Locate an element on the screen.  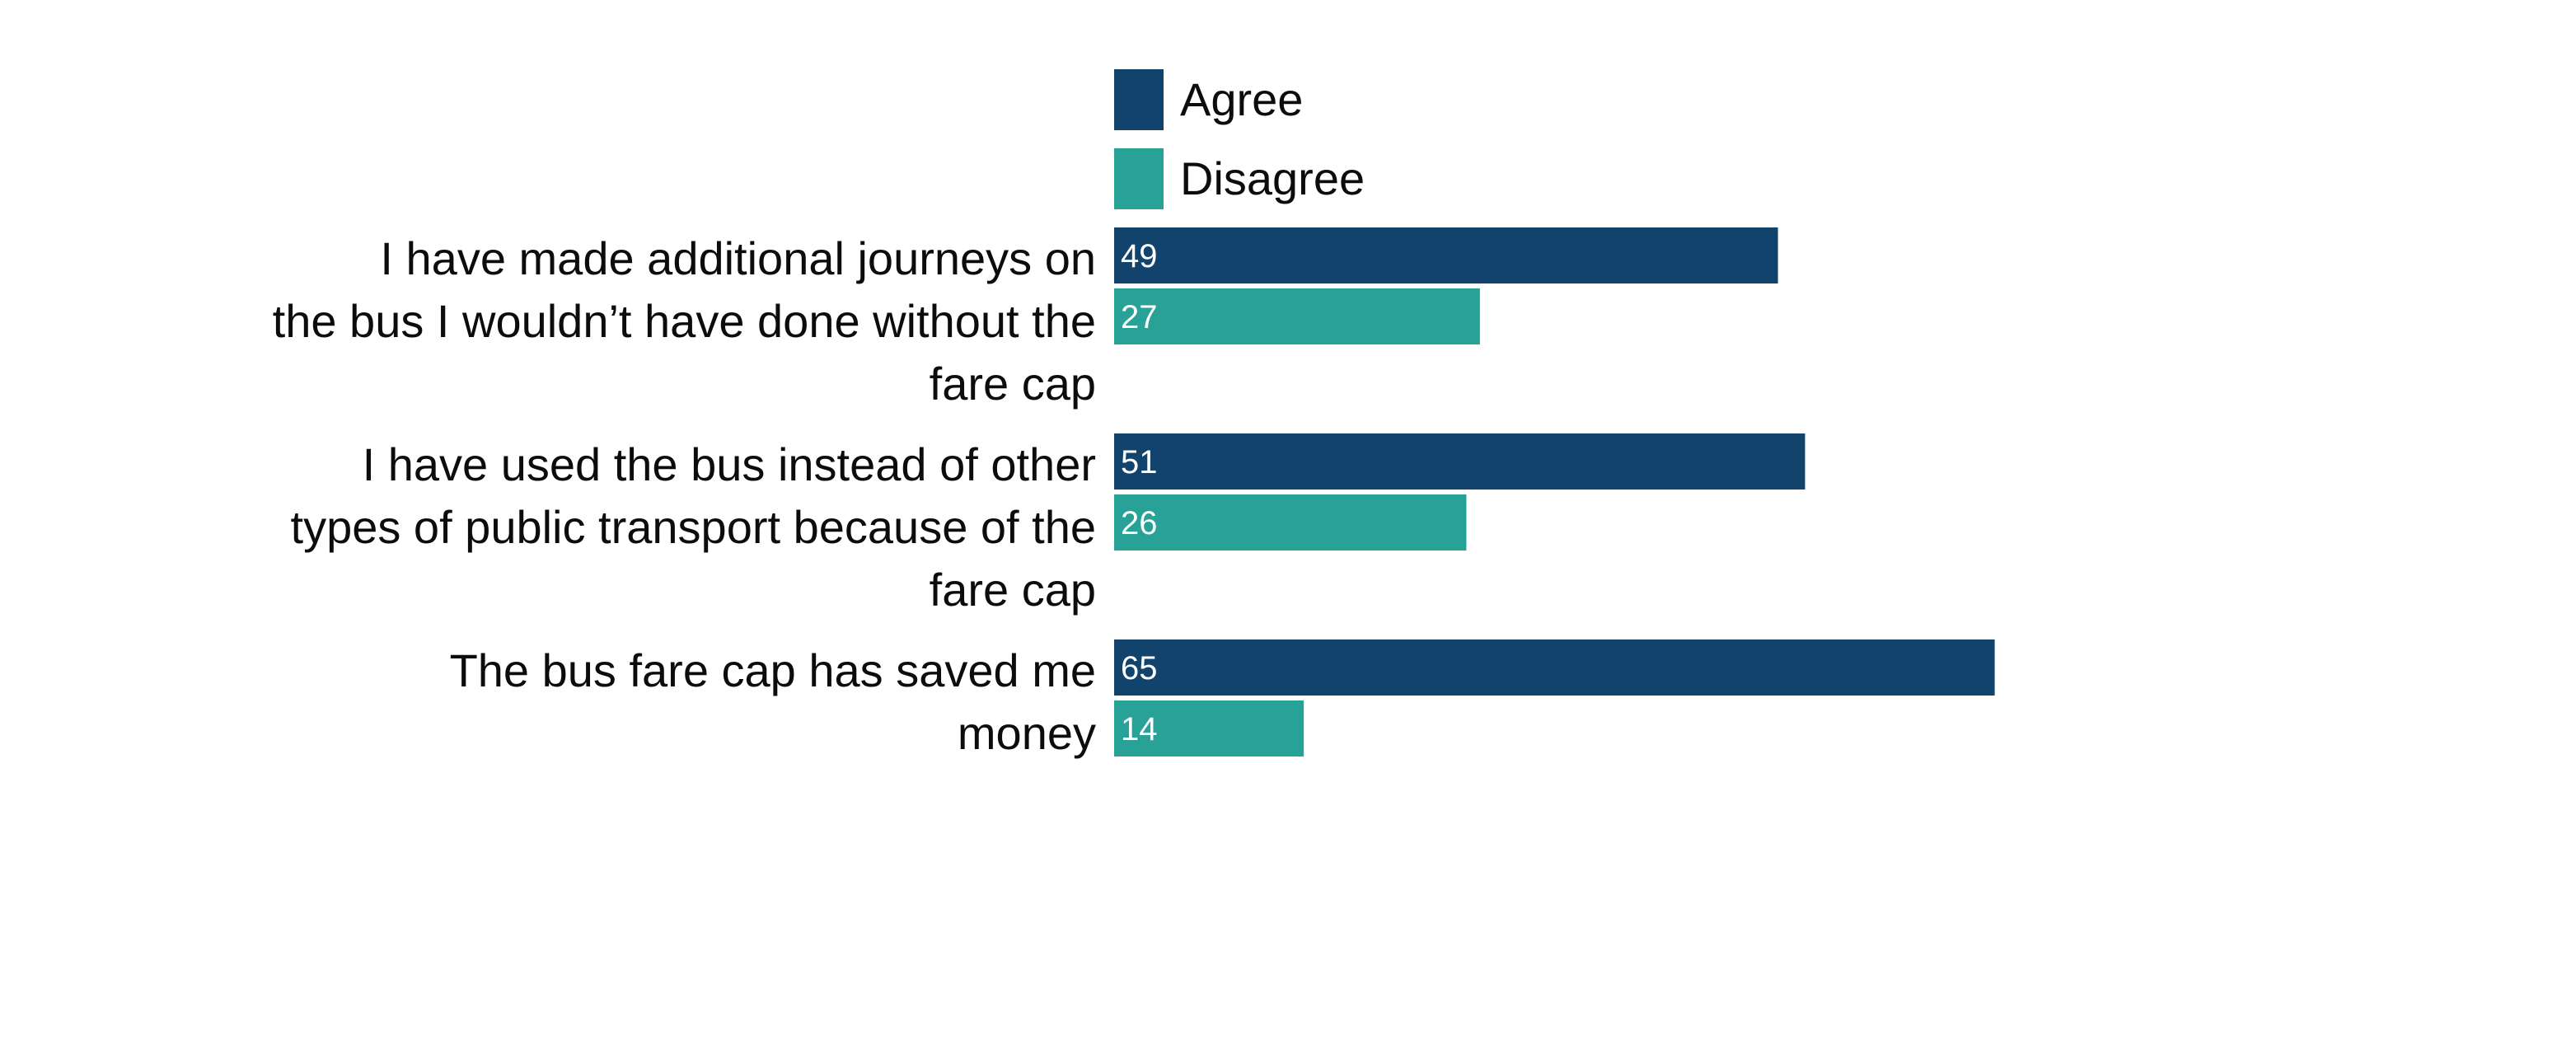
category-label-3: The bus fare cap has saved me money is located at coordinates (773, 701).